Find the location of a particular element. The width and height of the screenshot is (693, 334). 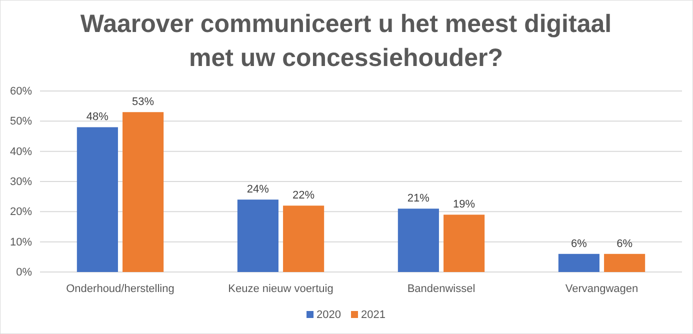

data-label: 21% is located at coordinates (418, 198).